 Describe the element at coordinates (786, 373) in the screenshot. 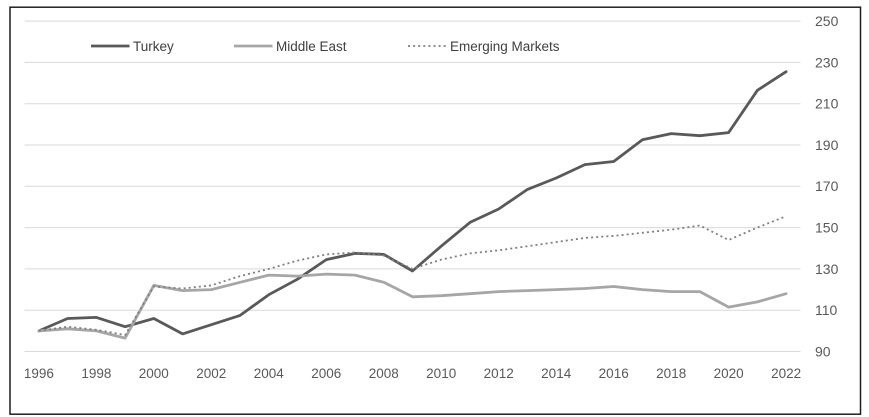

I see `x-tick-label: 2022` at that location.